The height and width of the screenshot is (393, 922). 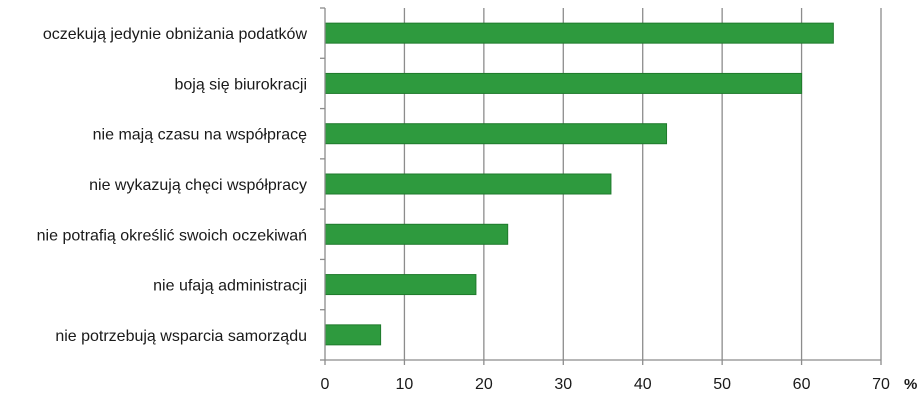 What do you see at coordinates (802, 384) in the screenshot?
I see `x-tick-label-60: 60` at bounding box center [802, 384].